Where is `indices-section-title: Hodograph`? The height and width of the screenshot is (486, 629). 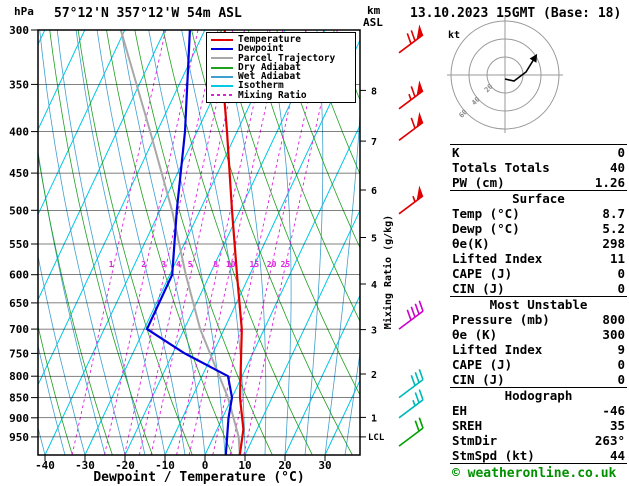
indices-section-title: Hodograph is located at coordinates (538, 395).